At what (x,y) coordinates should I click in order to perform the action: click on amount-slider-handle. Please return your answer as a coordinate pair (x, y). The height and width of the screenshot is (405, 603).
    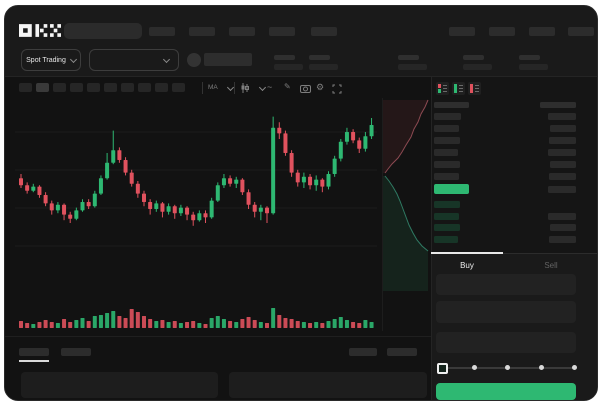
    Looking at the image, I should click on (442, 368).